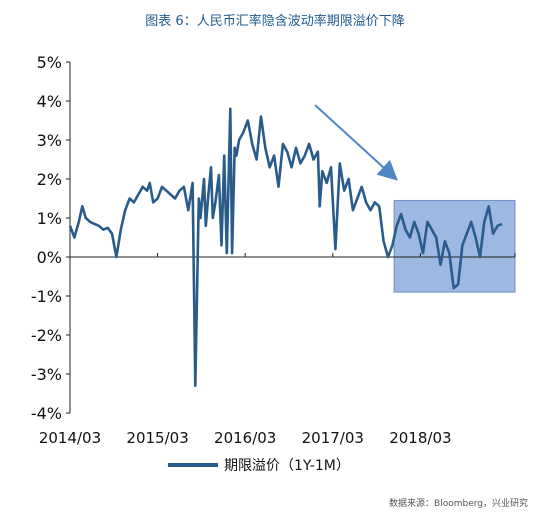 This screenshot has height=518, width=550. What do you see at coordinates (70, 438) in the screenshot?
I see `x-tick-label: 2014/03` at bounding box center [70, 438].